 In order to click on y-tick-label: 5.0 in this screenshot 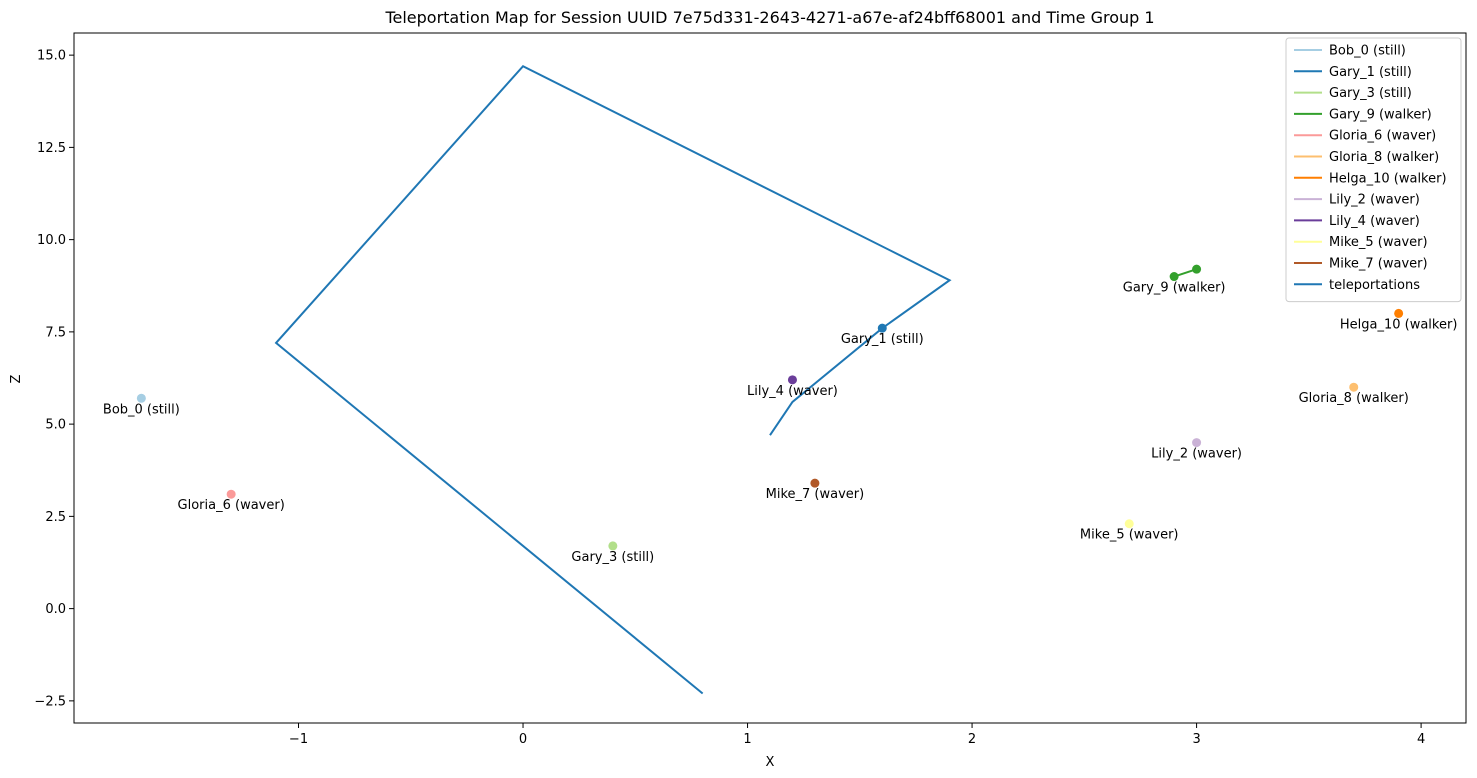, I will do `click(55, 425)`.